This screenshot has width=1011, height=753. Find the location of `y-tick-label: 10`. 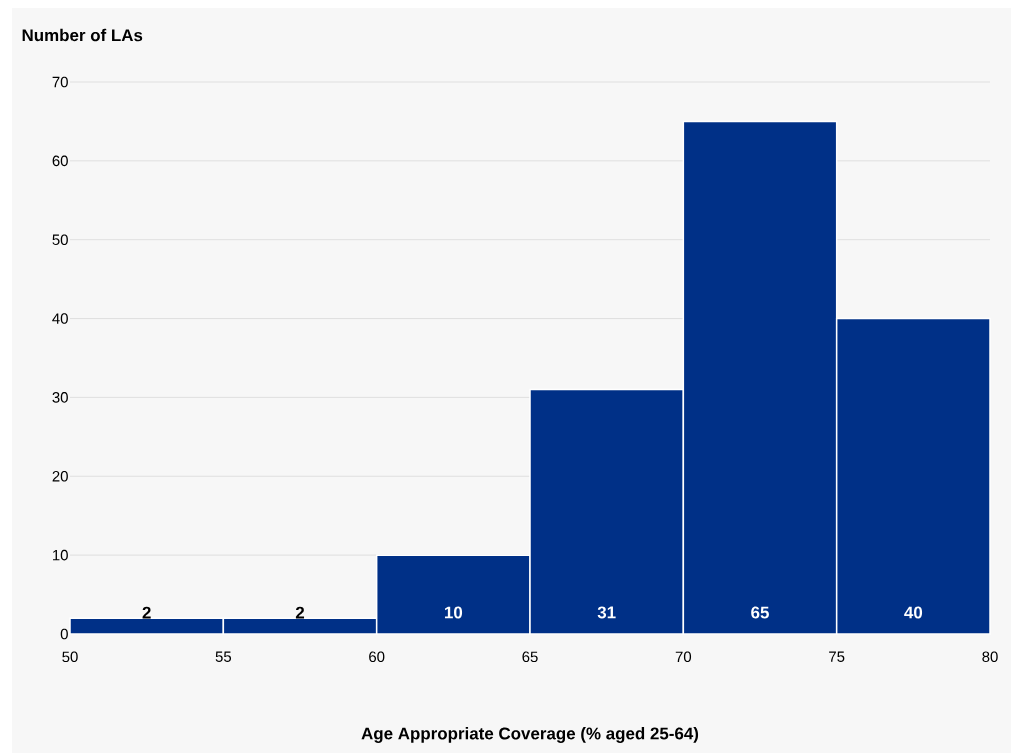

y-tick-label: 10 is located at coordinates (60, 555).